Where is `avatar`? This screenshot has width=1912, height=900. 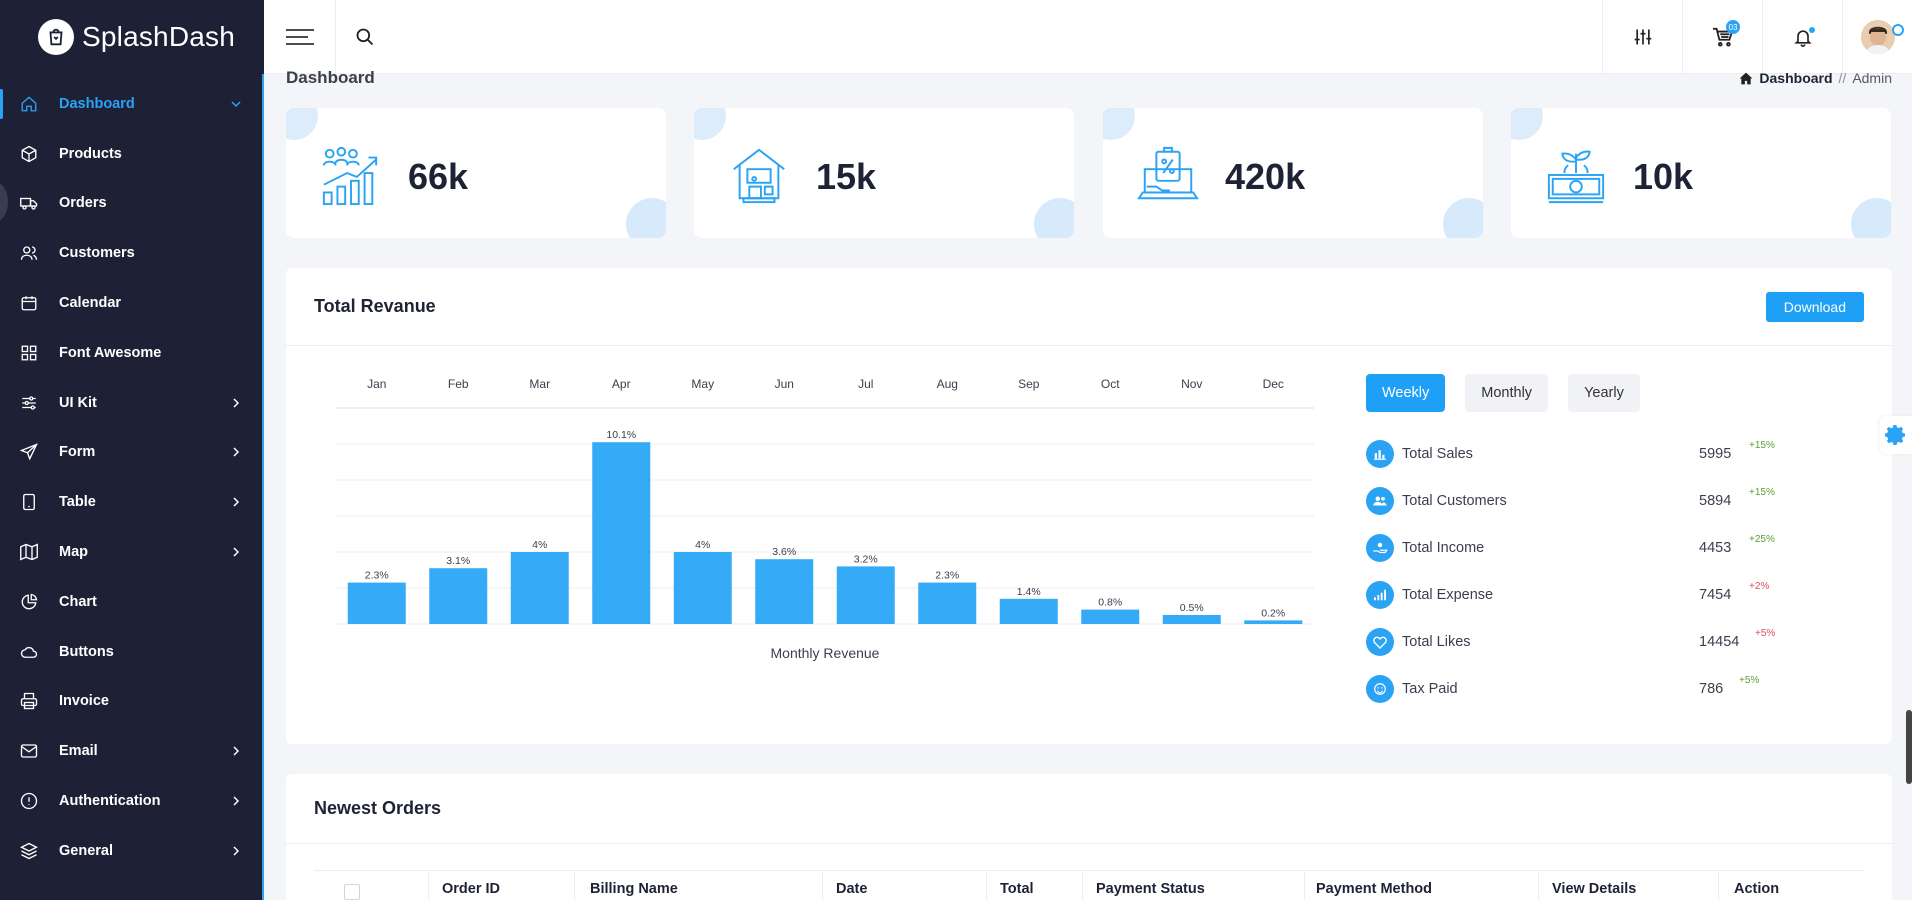
avatar is located at coordinates (1877, 37).